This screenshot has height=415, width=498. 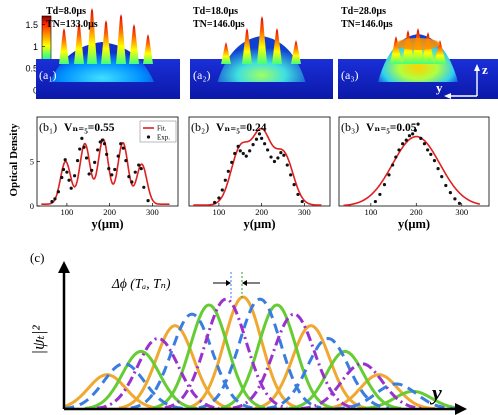 What do you see at coordinates (162, 129) in the screenshot?
I see `legend-fit-label: Fit.` at bounding box center [162, 129].